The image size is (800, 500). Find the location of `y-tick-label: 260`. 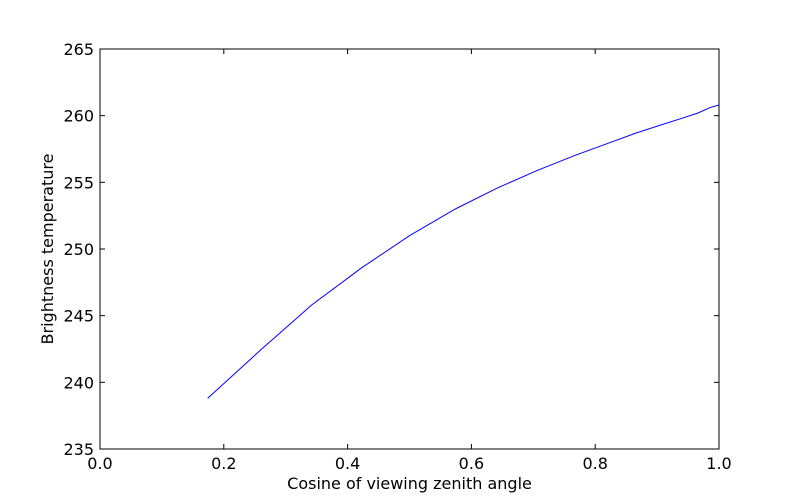

y-tick-label: 260 is located at coordinates (78, 116).